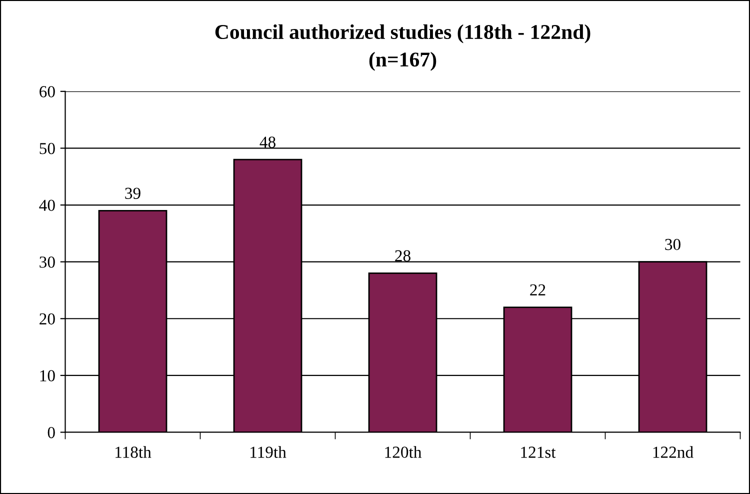 The image size is (750, 494). I want to click on y-tick-label: 10, so click(47, 376).